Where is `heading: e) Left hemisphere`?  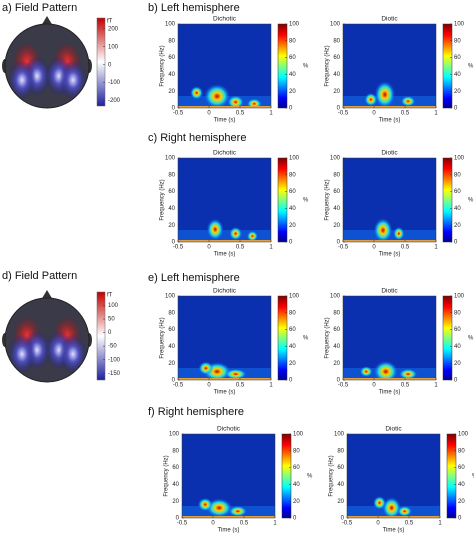 heading: e) Left hemisphere is located at coordinates (194, 278).